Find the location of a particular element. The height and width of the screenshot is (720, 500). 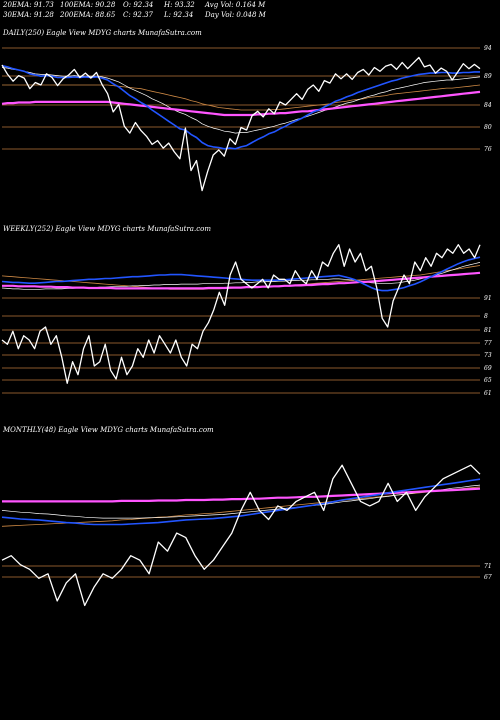

weekly-tick-label: 73 is located at coordinates (488, 355).